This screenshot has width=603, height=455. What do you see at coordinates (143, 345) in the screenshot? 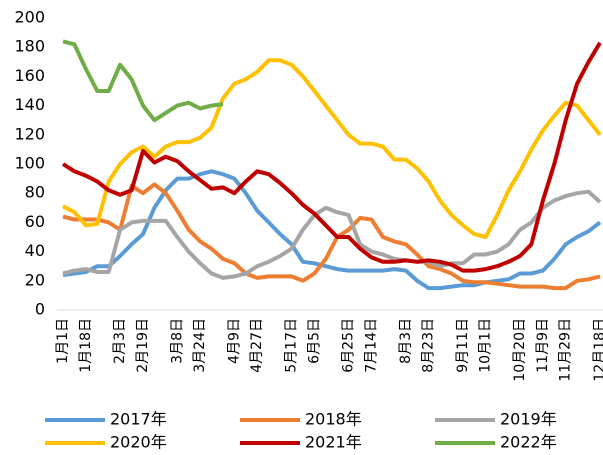
I see `x-tick-label: 2月19日` at bounding box center [143, 345].